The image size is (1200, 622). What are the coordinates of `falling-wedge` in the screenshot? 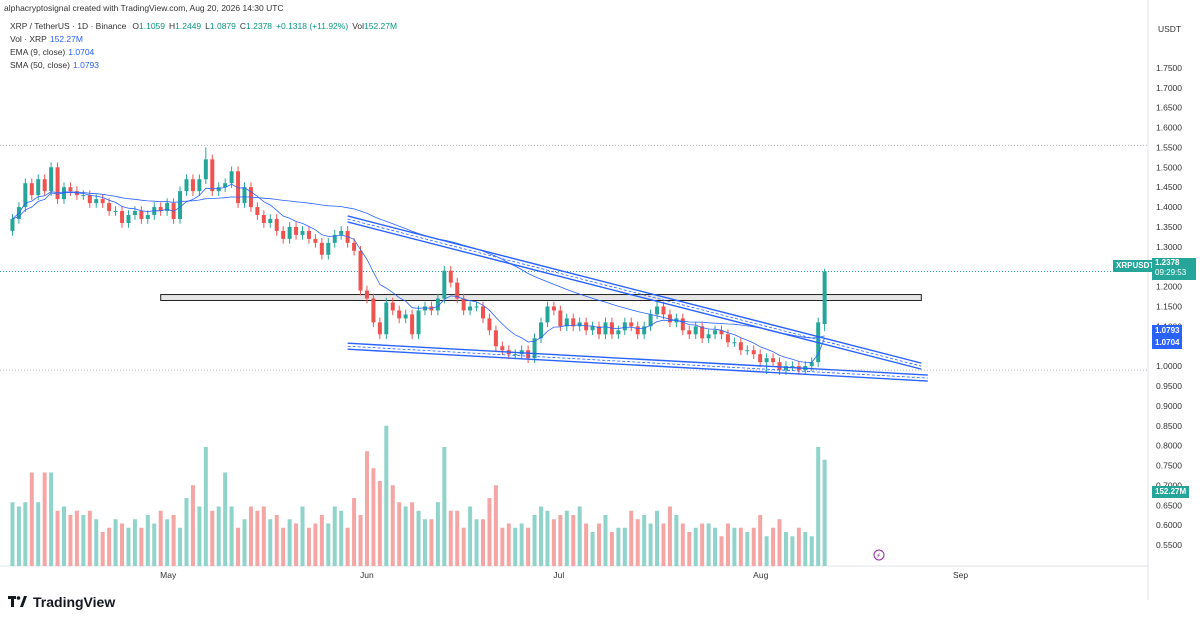 It's located at (637, 298).